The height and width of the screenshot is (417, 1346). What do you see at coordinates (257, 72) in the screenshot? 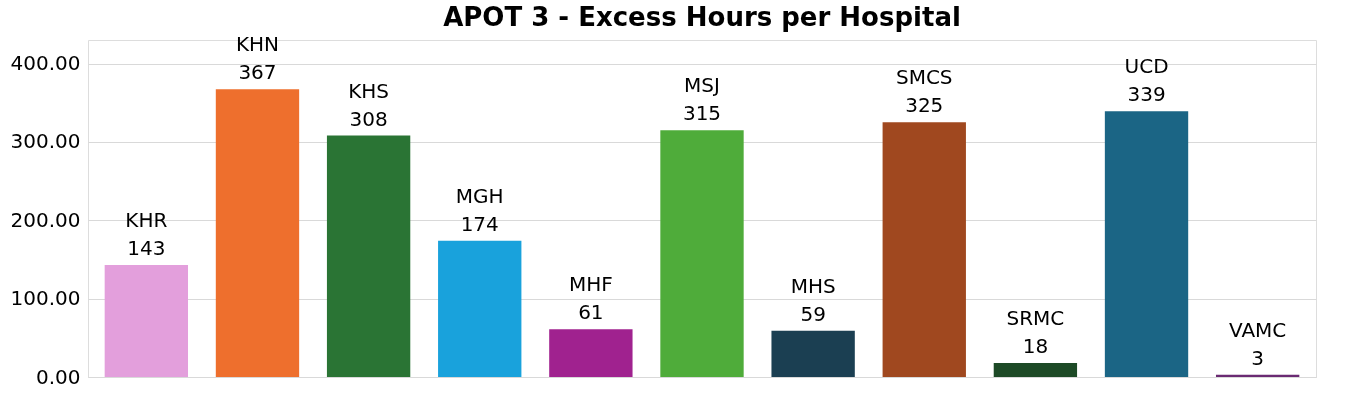
I see `data-label: 367` at bounding box center [257, 72].